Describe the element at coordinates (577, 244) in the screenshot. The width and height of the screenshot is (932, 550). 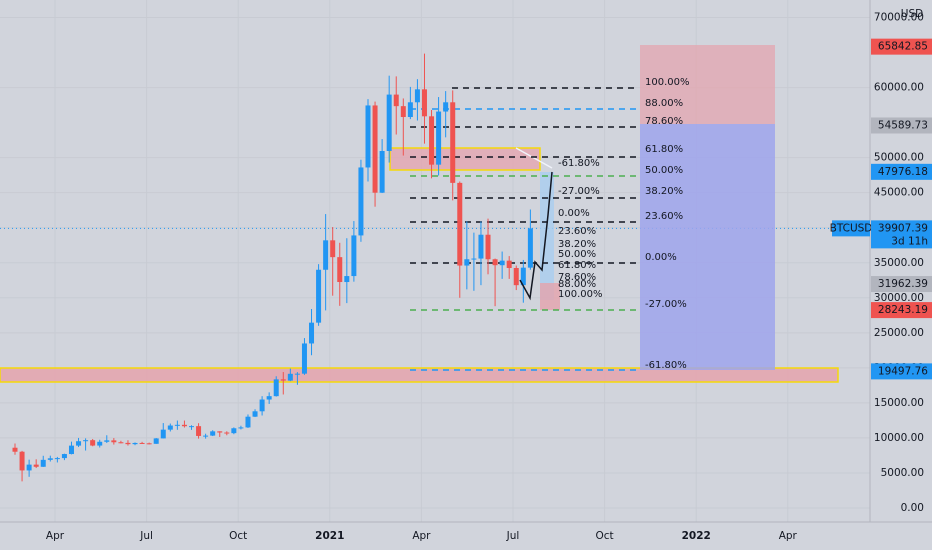
I see `fib-small-label: 38.20%` at that location.